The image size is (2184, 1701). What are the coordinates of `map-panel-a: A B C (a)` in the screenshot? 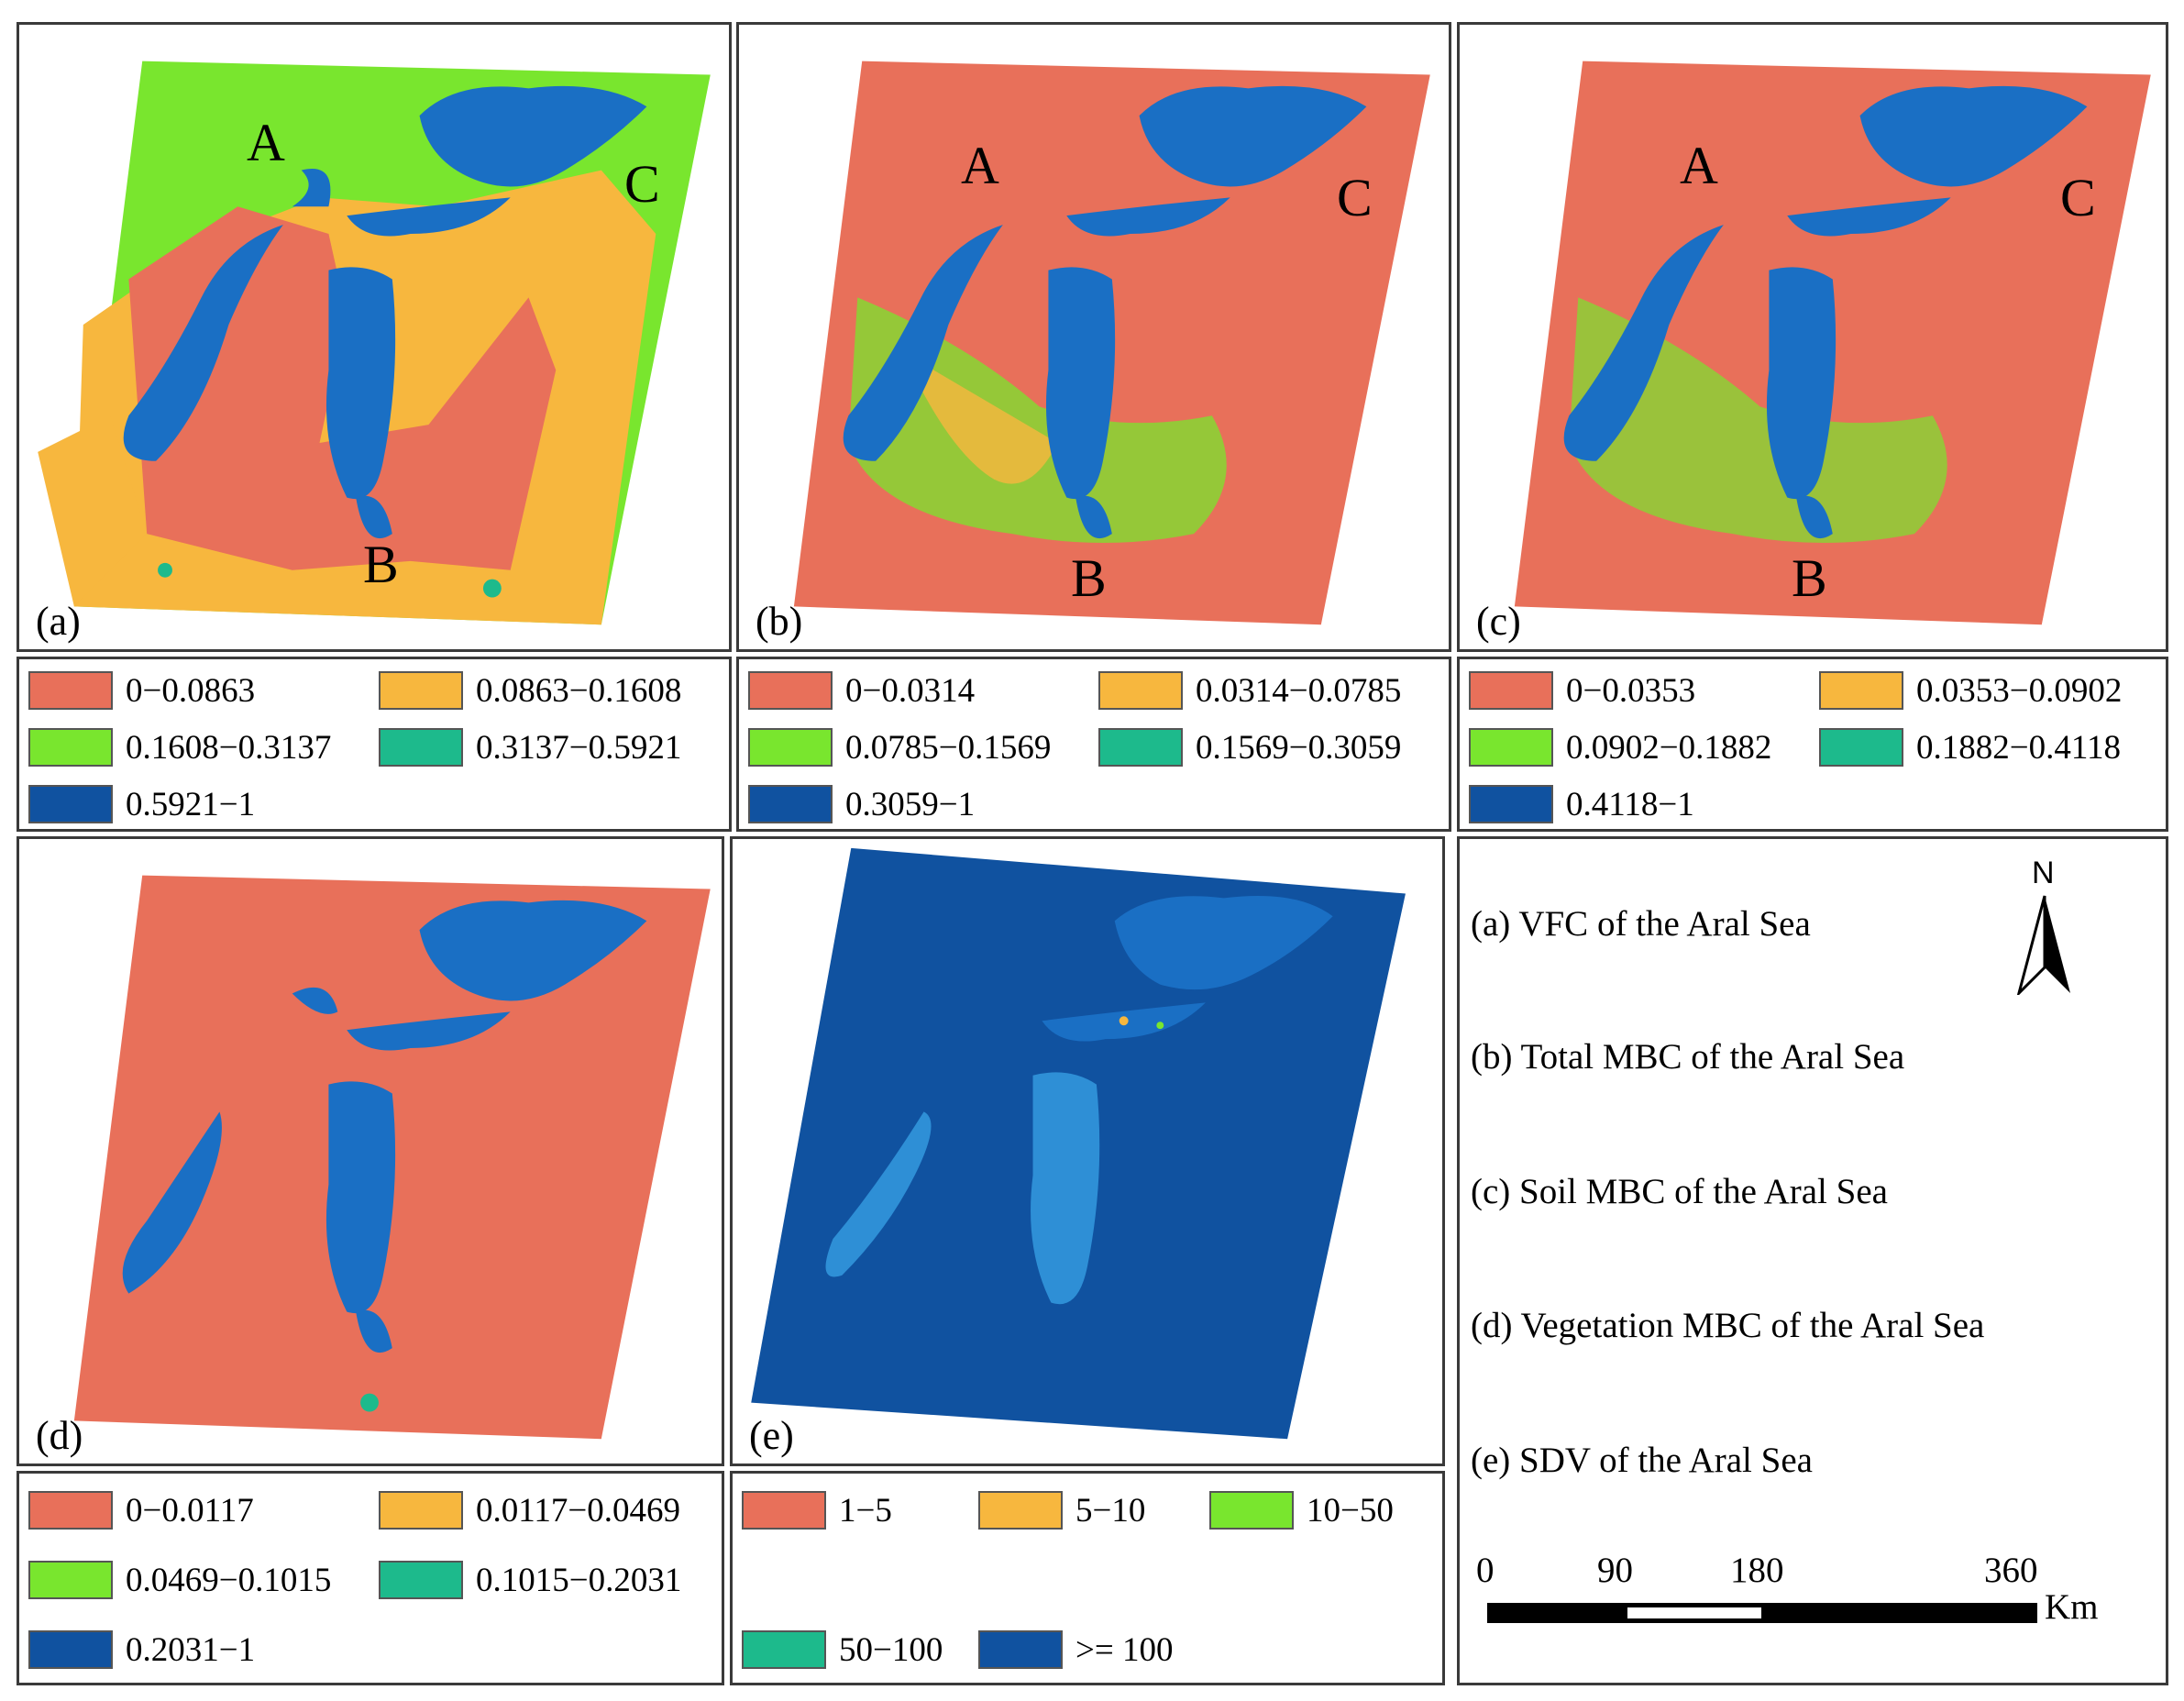 It's located at (374, 337).